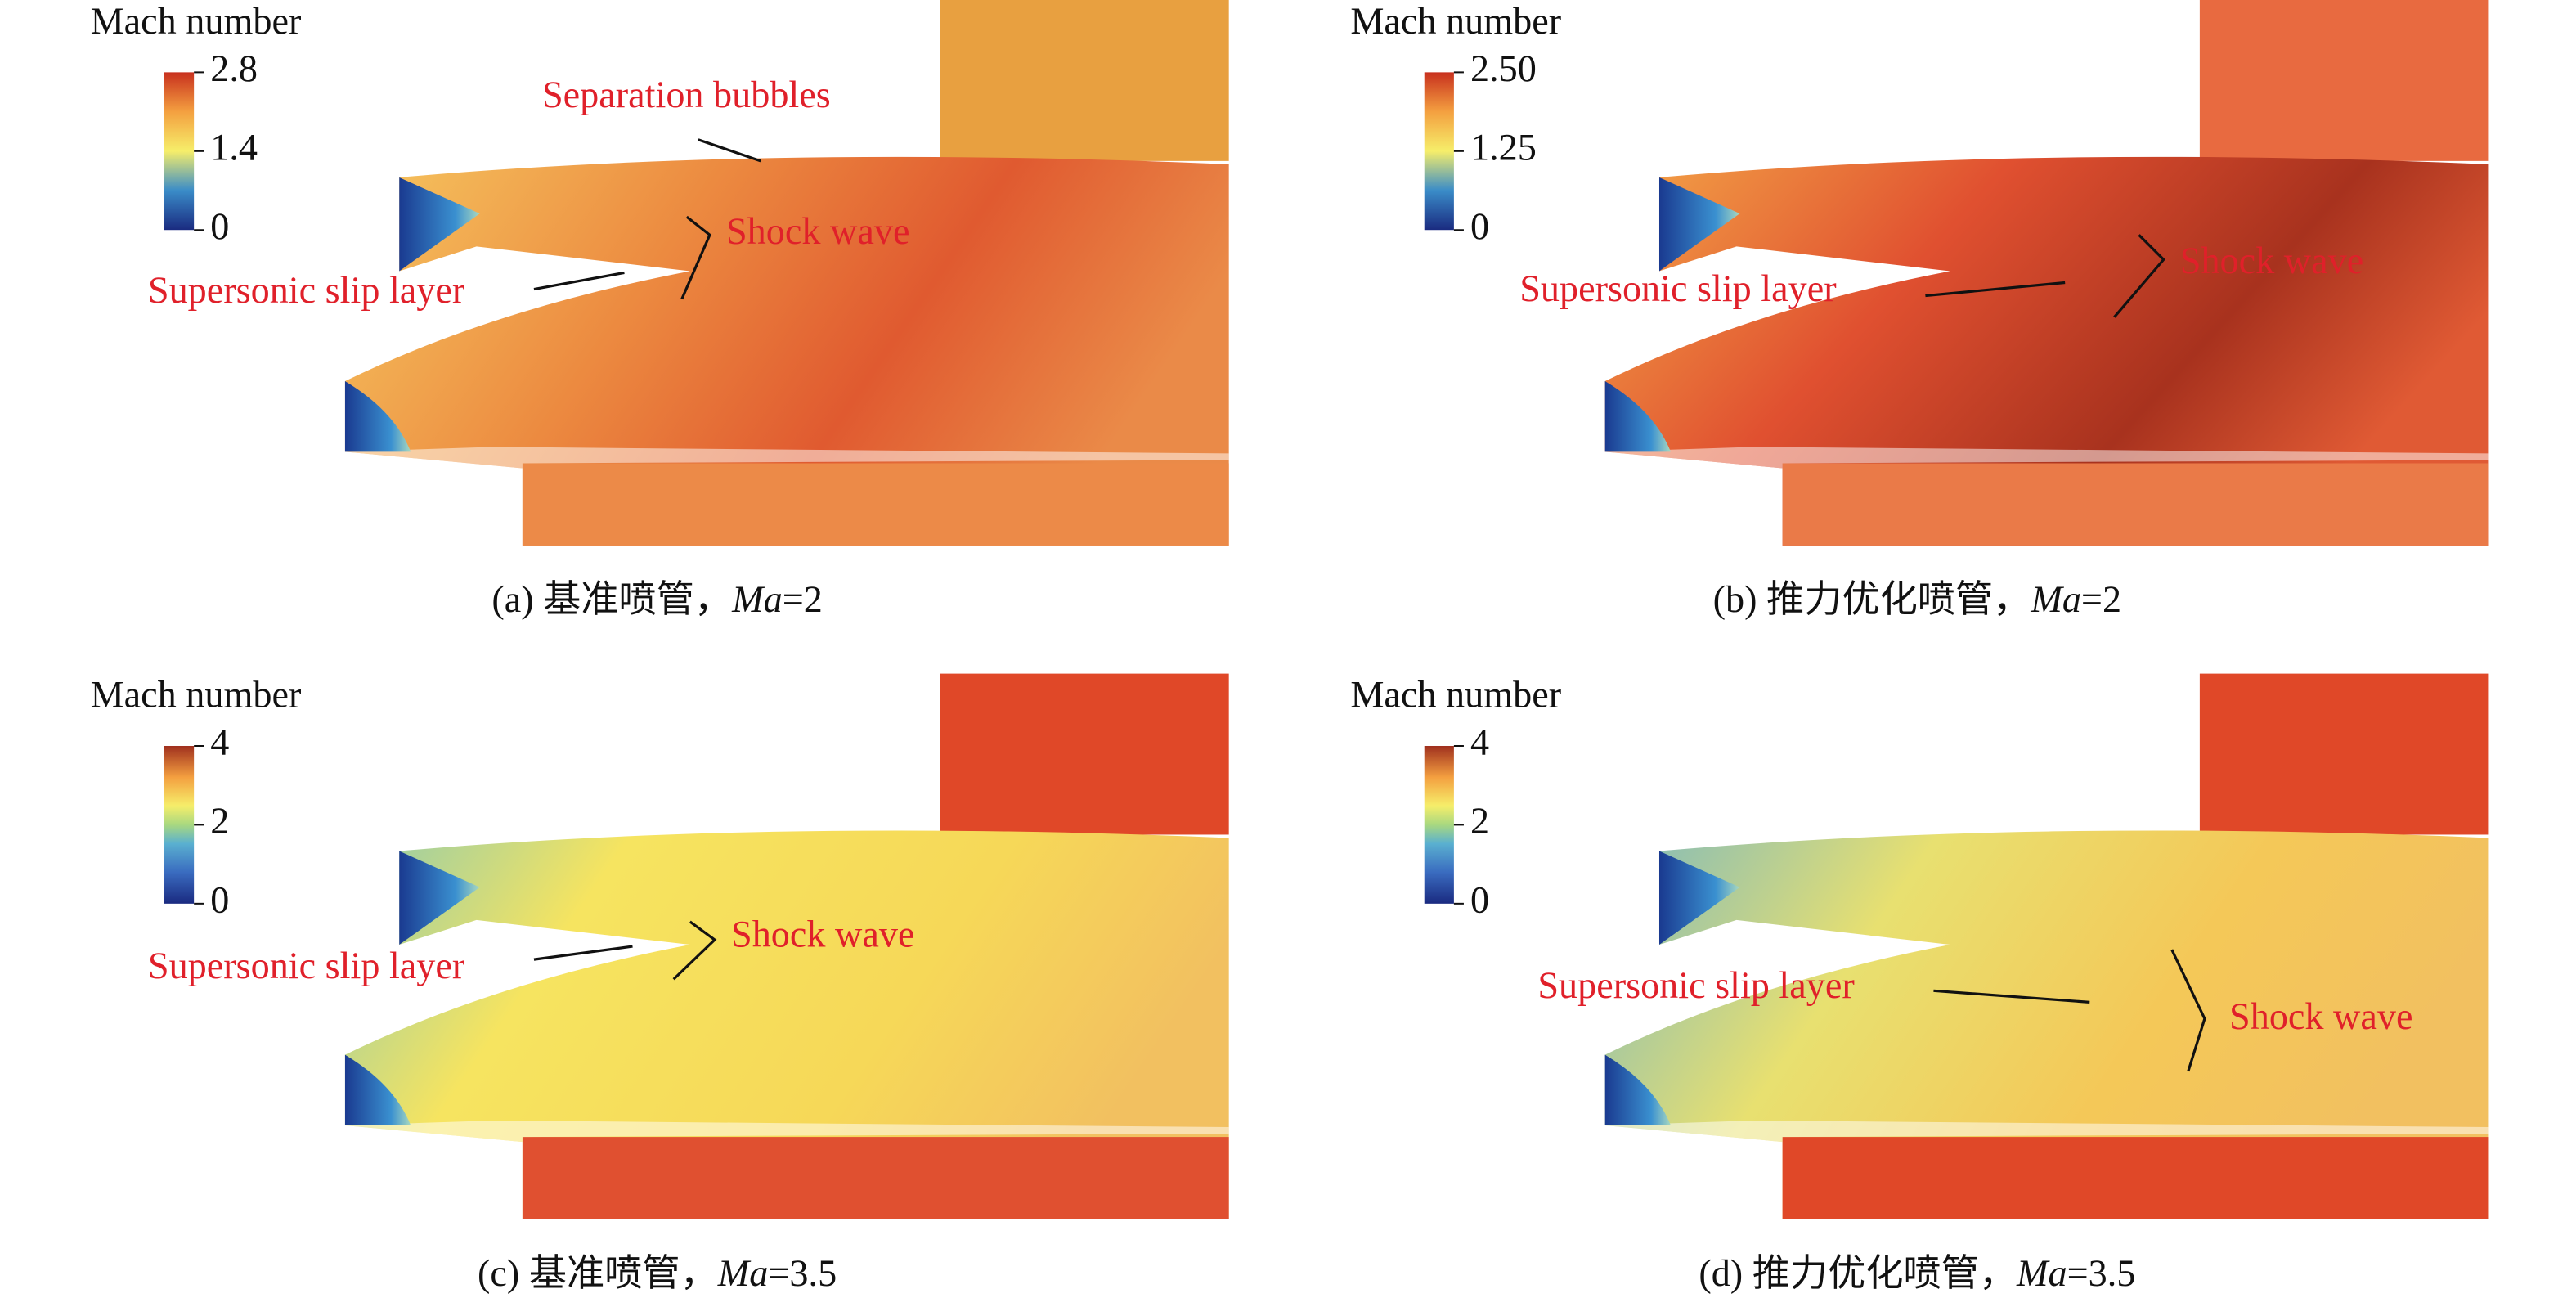  What do you see at coordinates (1504, 147) in the screenshot?
I see `colorbar-tick-label: 1.25` at bounding box center [1504, 147].